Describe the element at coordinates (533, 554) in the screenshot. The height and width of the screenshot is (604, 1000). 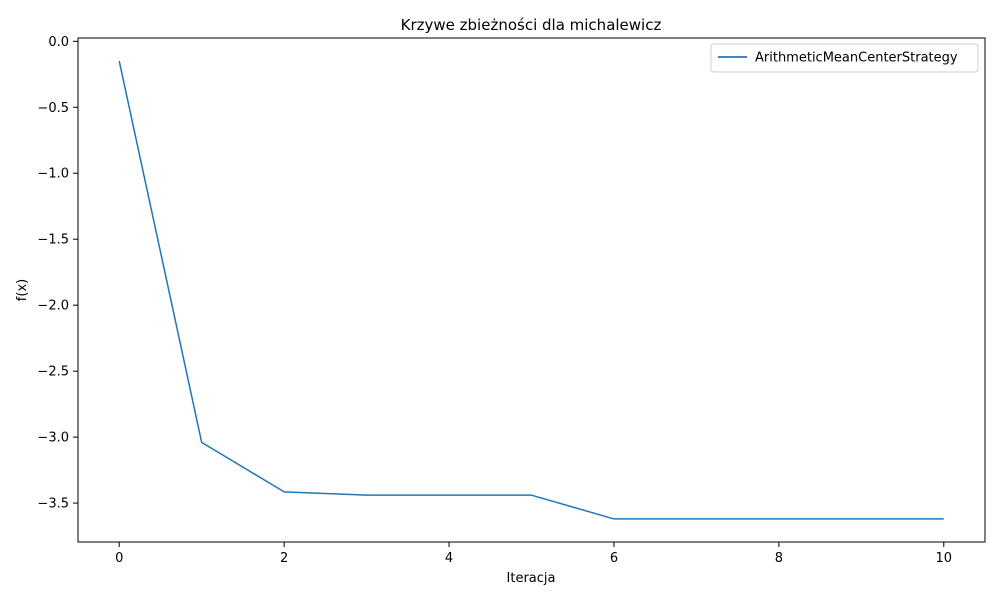
I see `x-axis: 0 2 4 6 8 10` at that location.